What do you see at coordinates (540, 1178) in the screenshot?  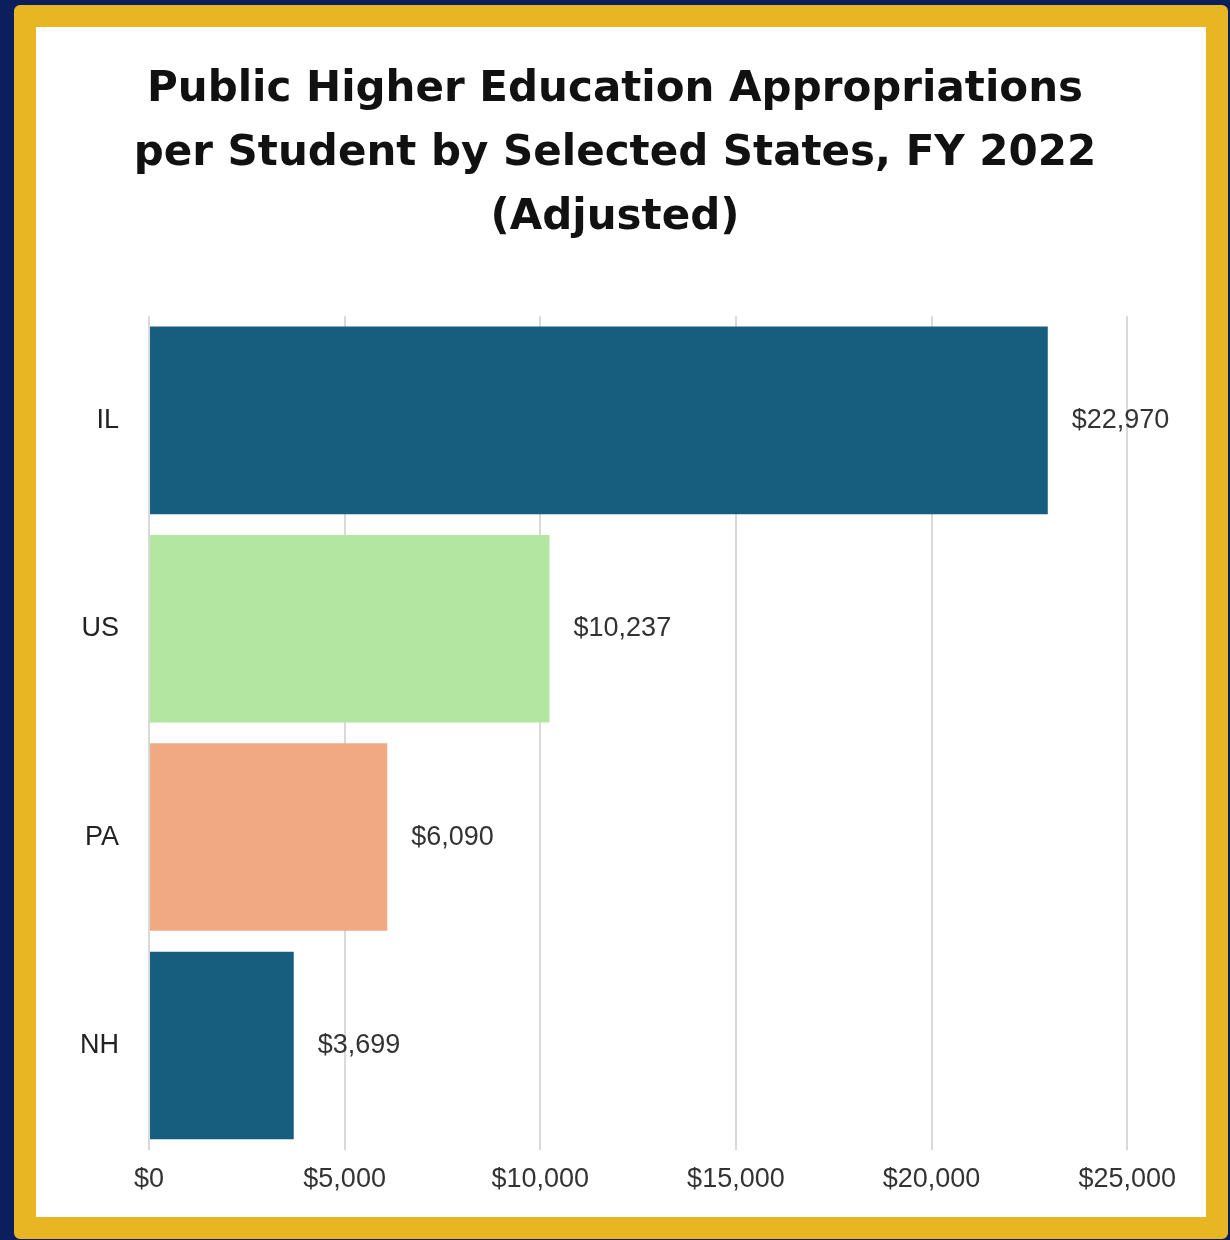 I see `x-tick-label: $10,000` at bounding box center [540, 1178].